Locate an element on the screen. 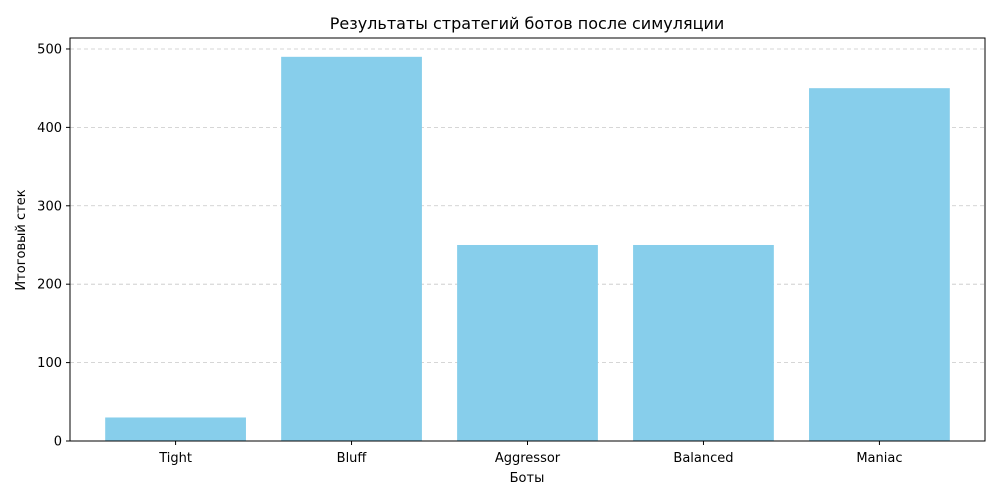  y-tick-label: 400 is located at coordinates (49, 128).